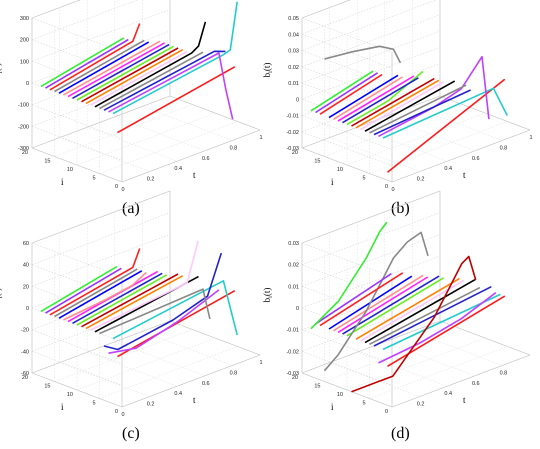 The width and height of the screenshot is (540, 449). What do you see at coordinates (293, 52) in the screenshot?
I see `z-tick-label: 0.03` at bounding box center [293, 52].